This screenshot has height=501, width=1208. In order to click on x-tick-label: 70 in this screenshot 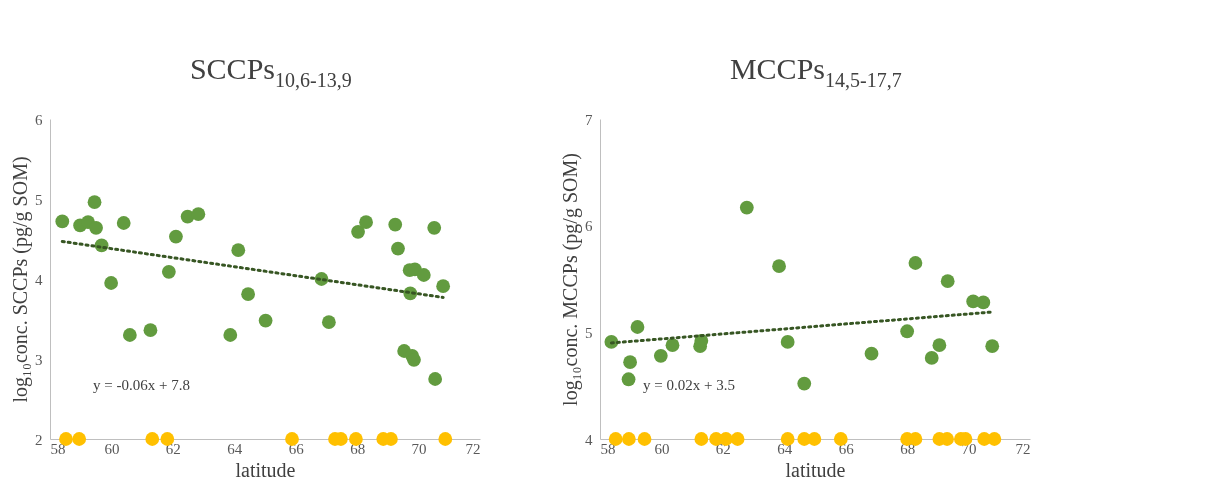, I will do `click(419, 448)`.